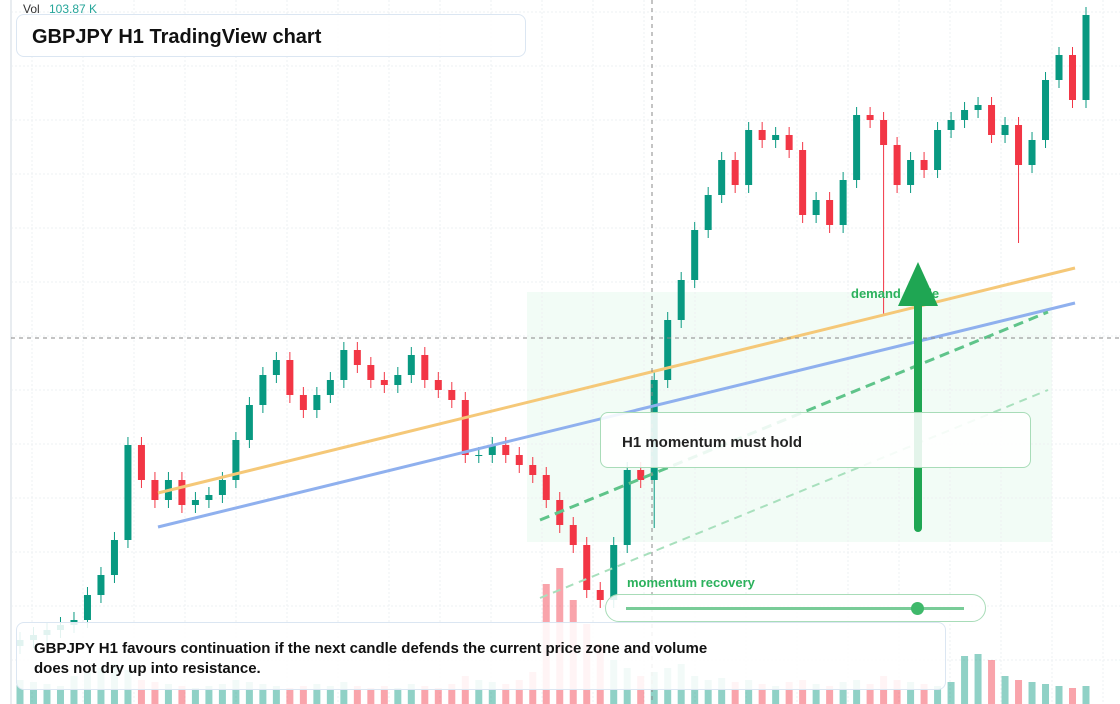 The width and height of the screenshot is (1120, 704). What do you see at coordinates (177, 37) in the screenshot?
I see `chart-title: GBPJPY H1 TradingView chart` at bounding box center [177, 37].